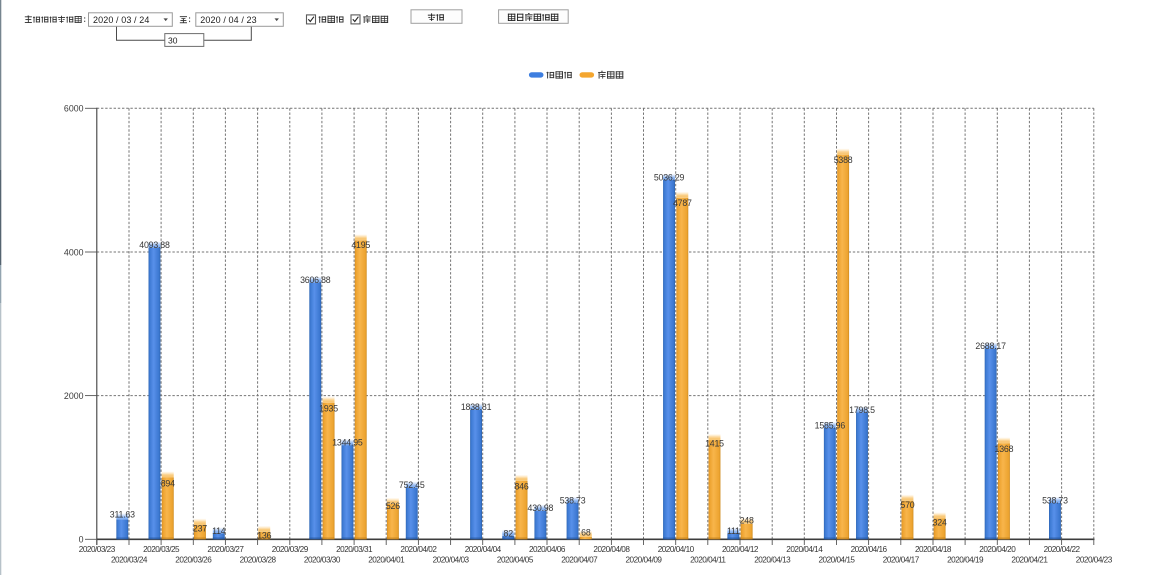 The image size is (1150, 575). Describe the element at coordinates (682, 203) in the screenshot. I see `svg-text: 4787` at that location.